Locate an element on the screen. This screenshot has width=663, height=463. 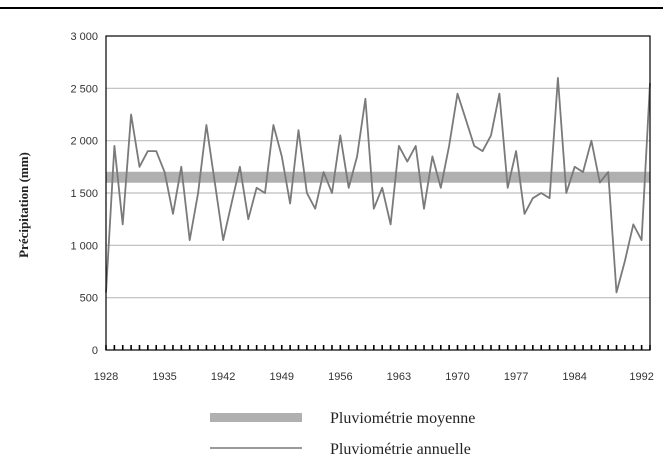
x-tick-label: 1970 is located at coordinates (457, 377).